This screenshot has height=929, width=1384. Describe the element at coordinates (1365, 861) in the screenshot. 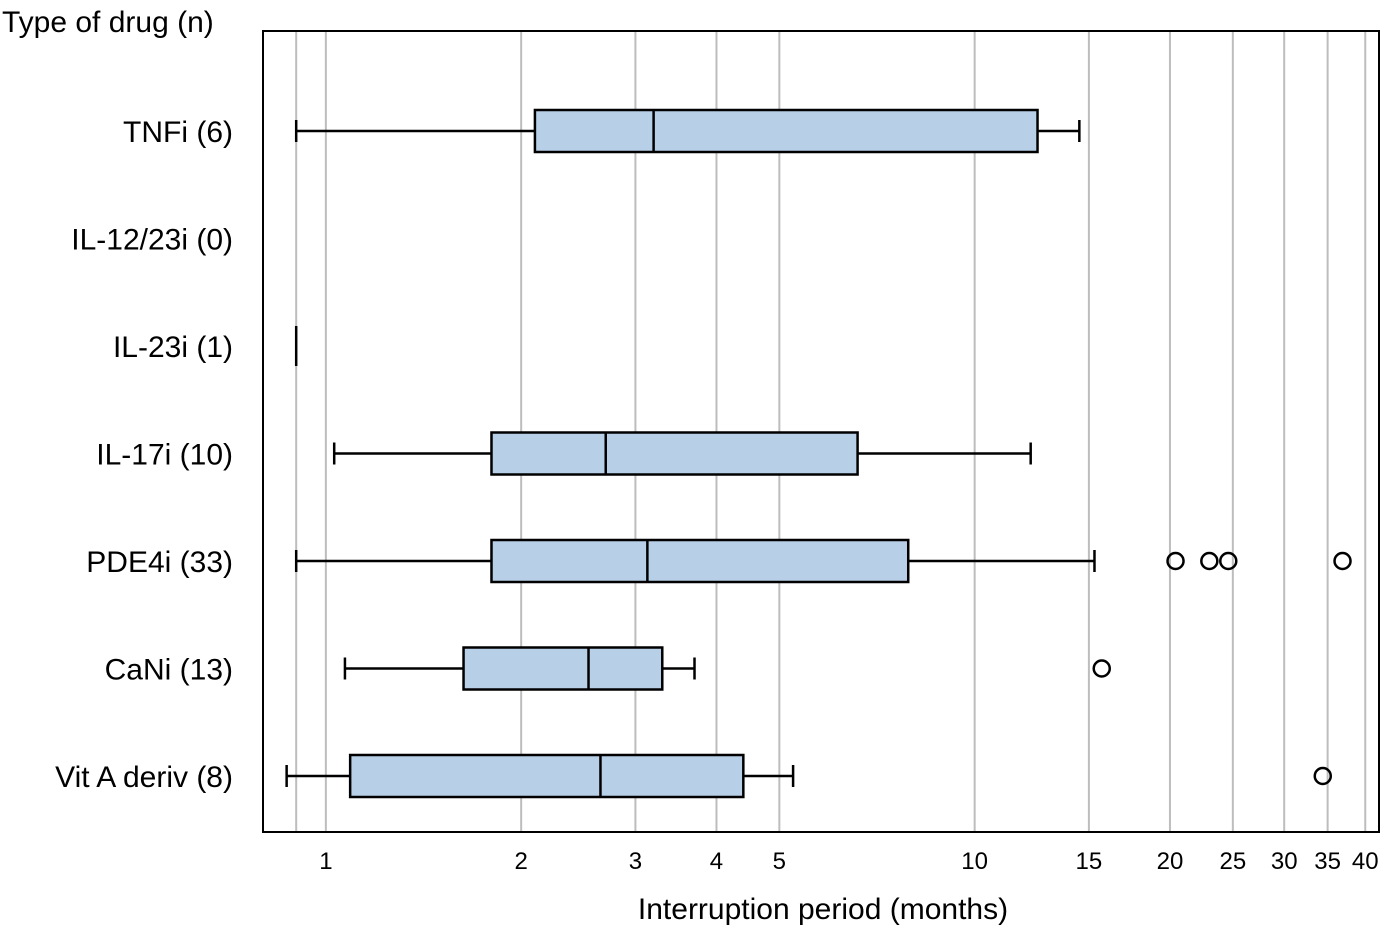

I see `x-tick-label: 40` at that location.